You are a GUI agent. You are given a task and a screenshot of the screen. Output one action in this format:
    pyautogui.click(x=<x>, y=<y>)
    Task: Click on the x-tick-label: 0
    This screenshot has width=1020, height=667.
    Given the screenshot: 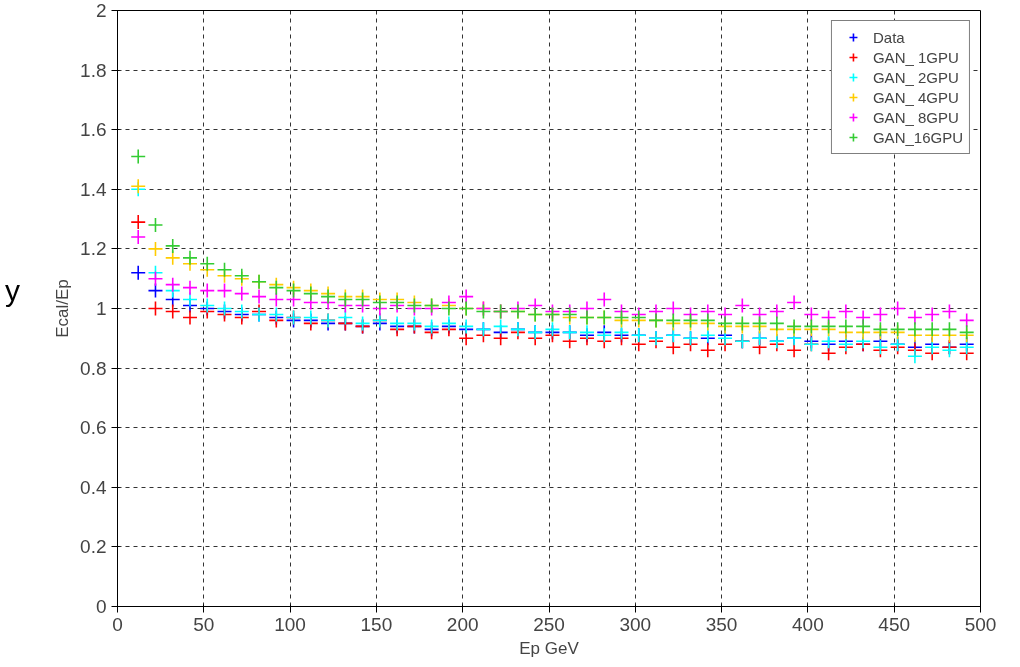 What is the action you would take?
    pyautogui.click(x=117, y=624)
    